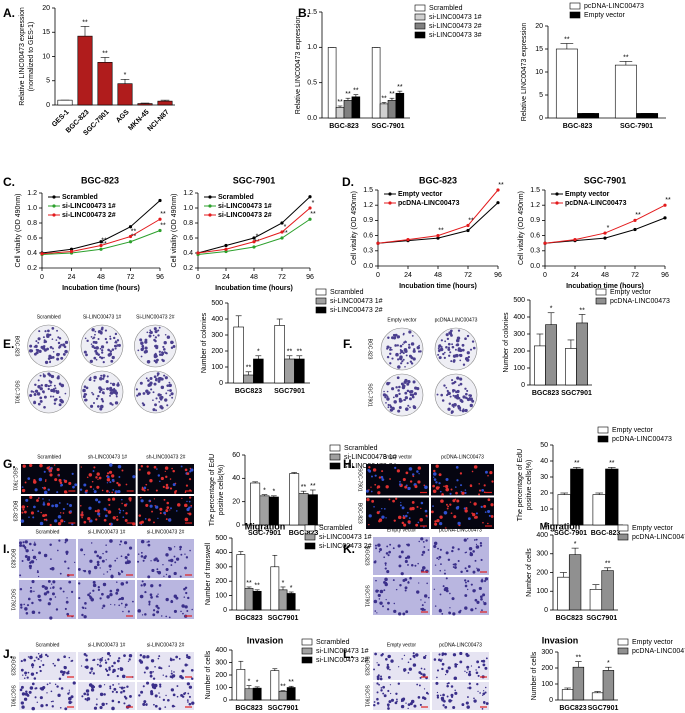 This screenshot has height=713, width=685. What do you see at coordinates (658, 537) in the screenshot?
I see `legend-label: pcDNA-LINC00473` at bounding box center [658, 537].